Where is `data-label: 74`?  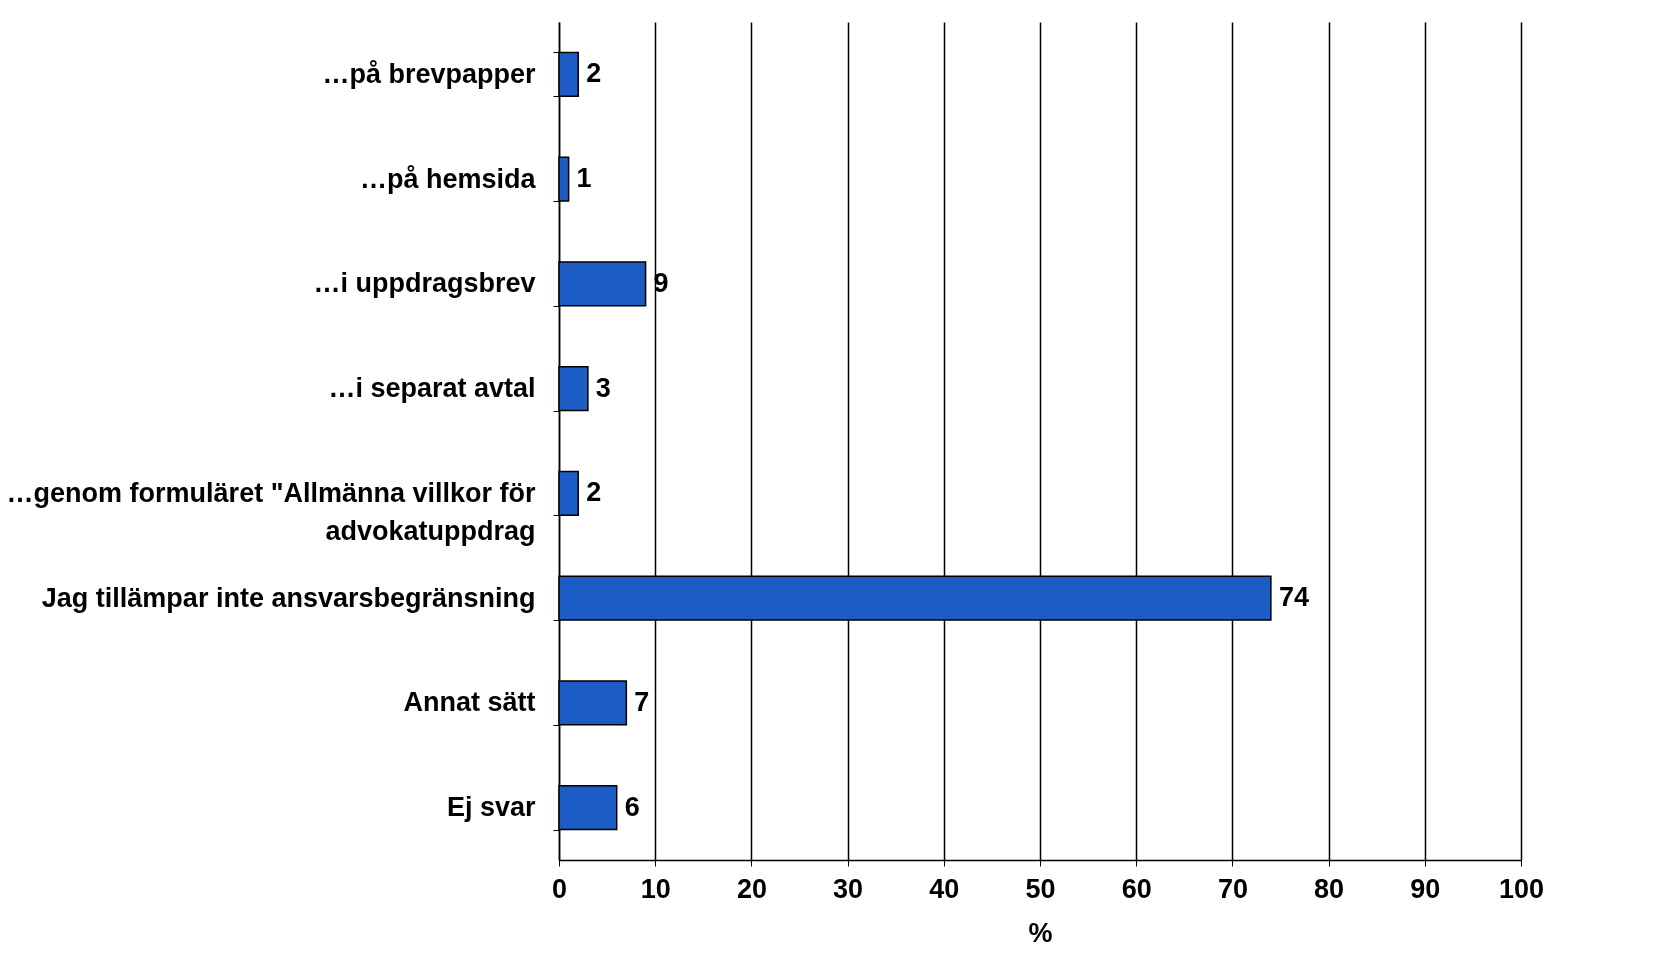 data-label: 74 is located at coordinates (1293, 597).